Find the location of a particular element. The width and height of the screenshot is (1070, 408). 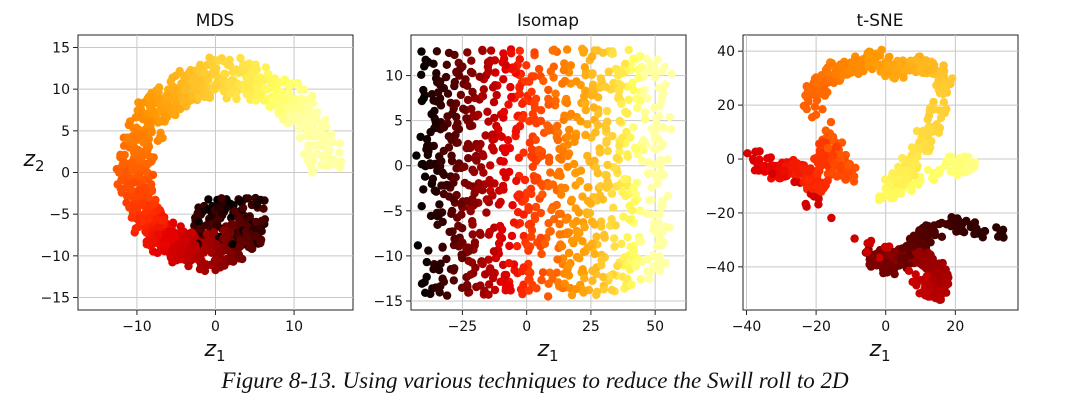

tsne-title: t-SNE is located at coordinates (879, 21).